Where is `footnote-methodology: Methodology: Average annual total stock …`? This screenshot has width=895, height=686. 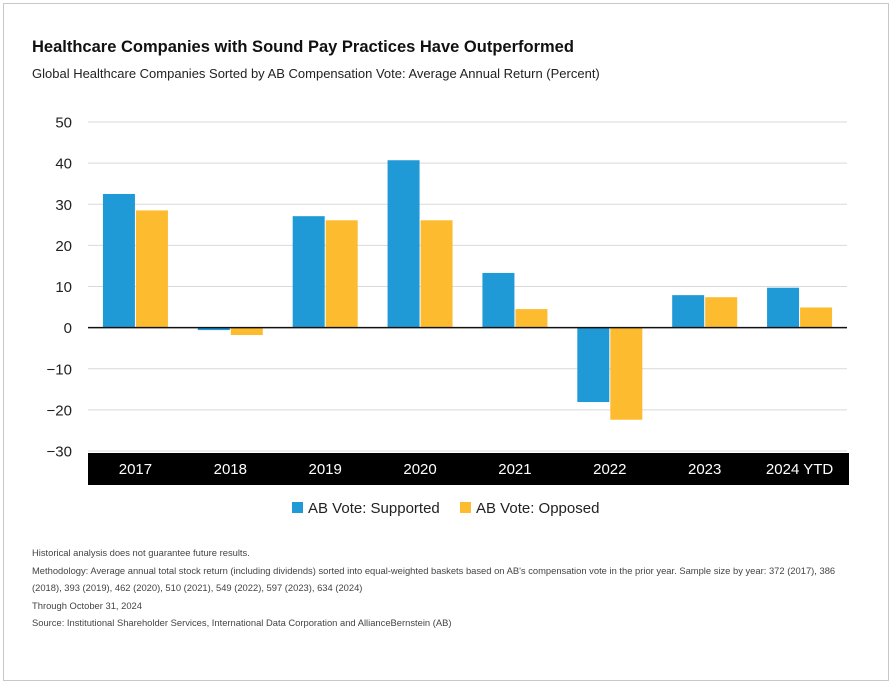
footnote-methodology: Methodology: Average annual total stock … is located at coordinates (434, 579).